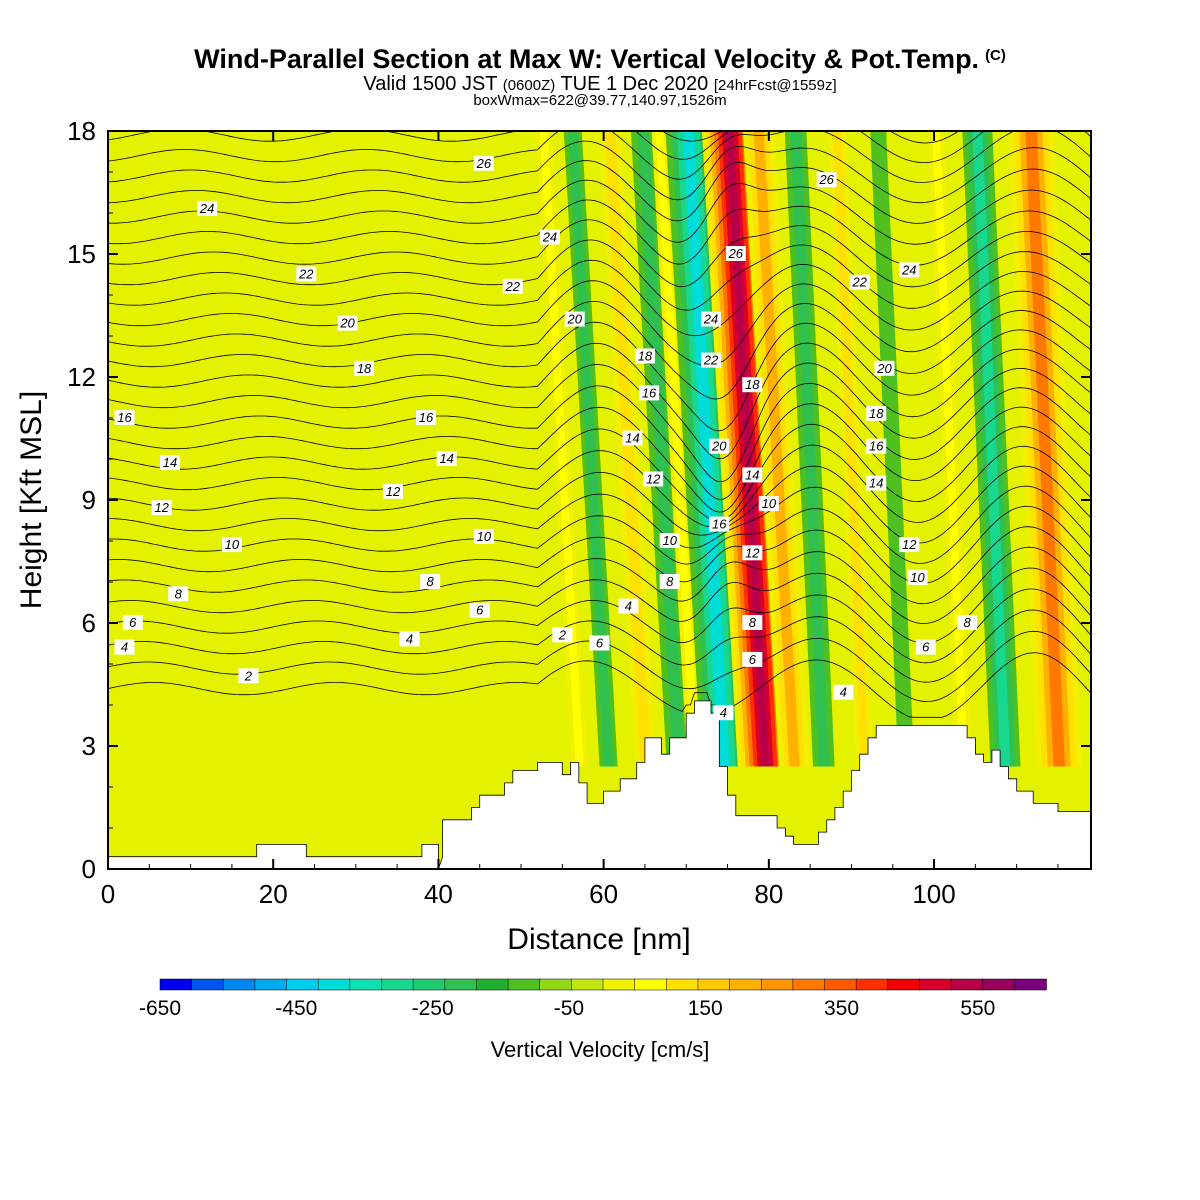  I want to click on theta-label-text: 24, so click(549, 237).